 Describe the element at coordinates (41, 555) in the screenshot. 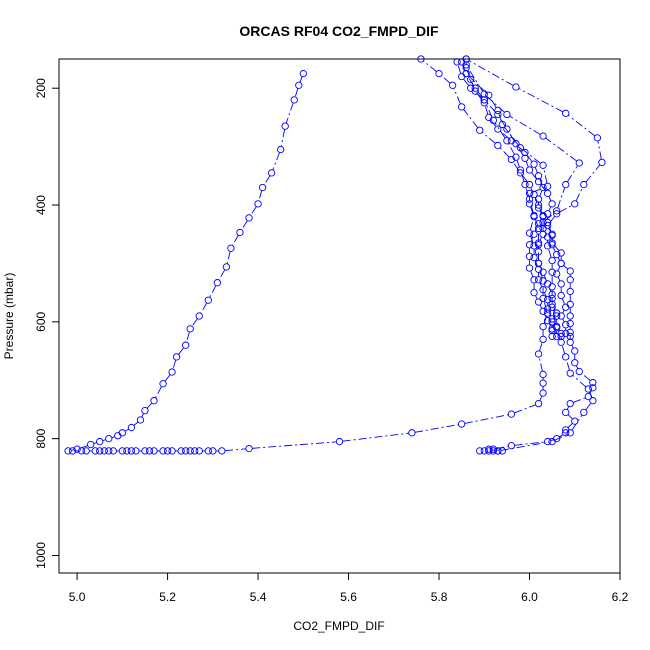

I see `y-tick-label: 1000` at that location.